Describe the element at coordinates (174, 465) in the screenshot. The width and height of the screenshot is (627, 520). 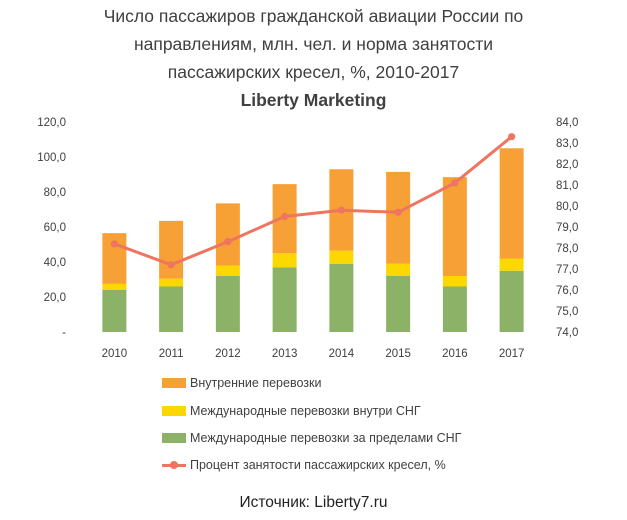
I see `legend-swatch-load-factor` at that location.